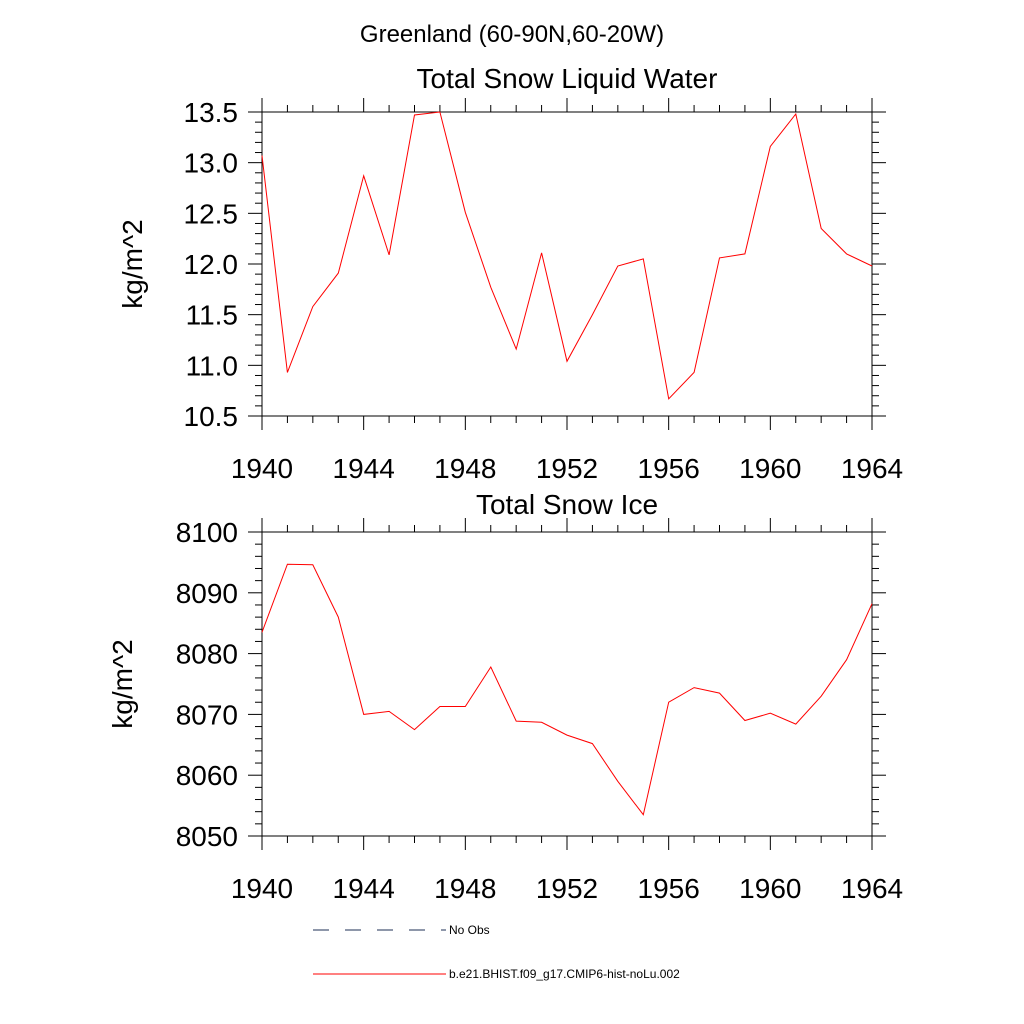  I want to click on series-line, so click(567, 689).